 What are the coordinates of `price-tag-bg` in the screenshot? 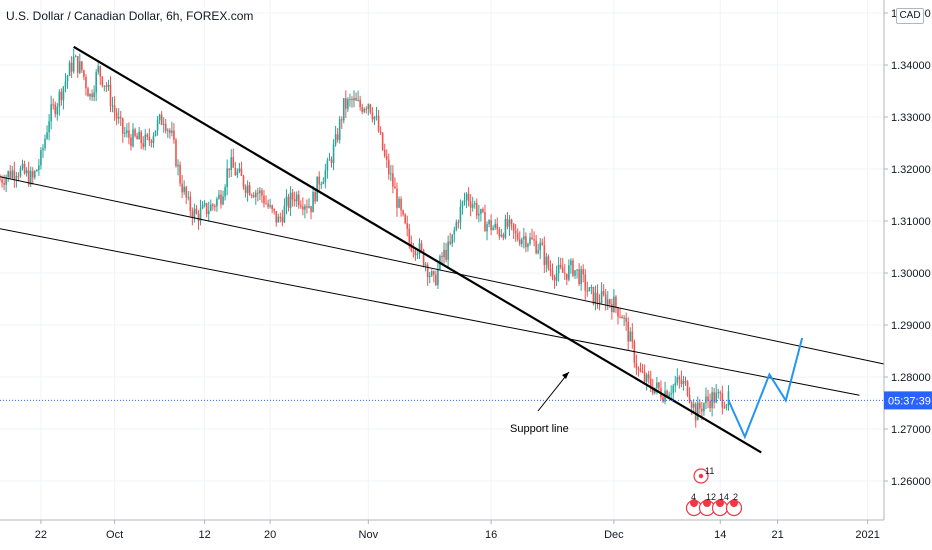 It's located at (908, 400).